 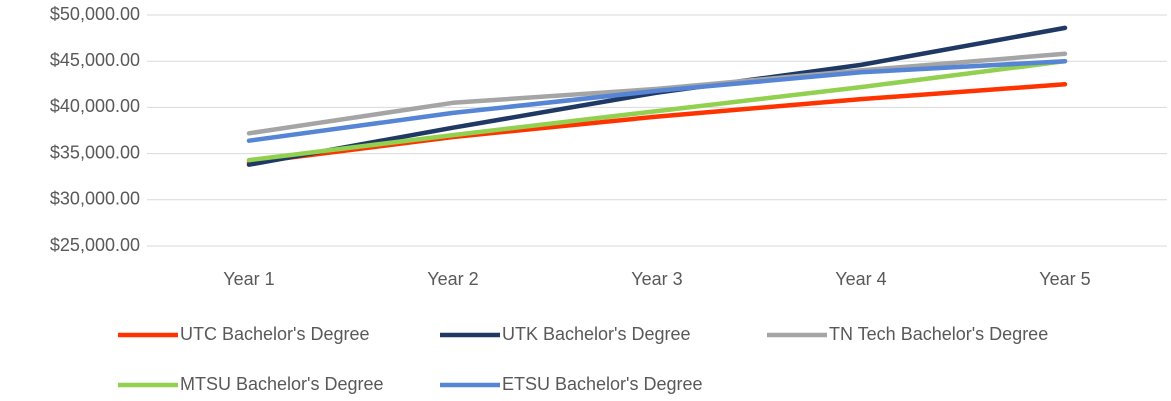 I want to click on y-tick-label: $40,000.00, so click(x=95, y=106).